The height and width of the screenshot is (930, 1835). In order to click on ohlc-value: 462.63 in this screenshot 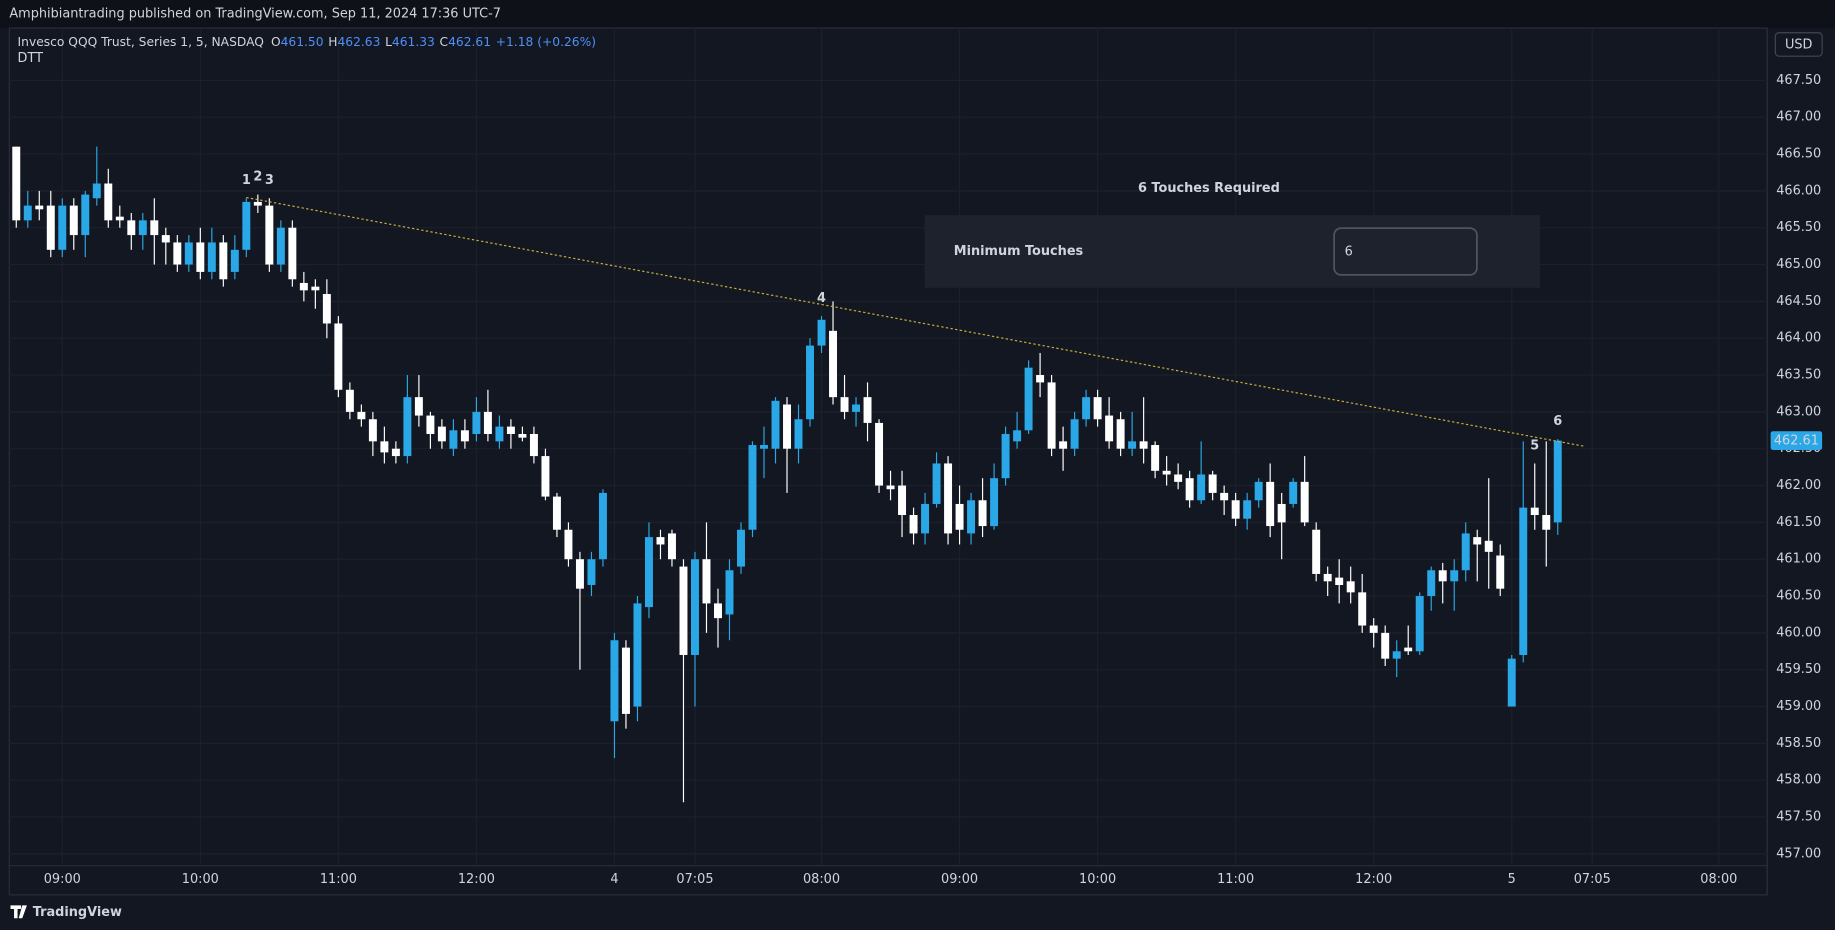, I will do `click(358, 42)`.